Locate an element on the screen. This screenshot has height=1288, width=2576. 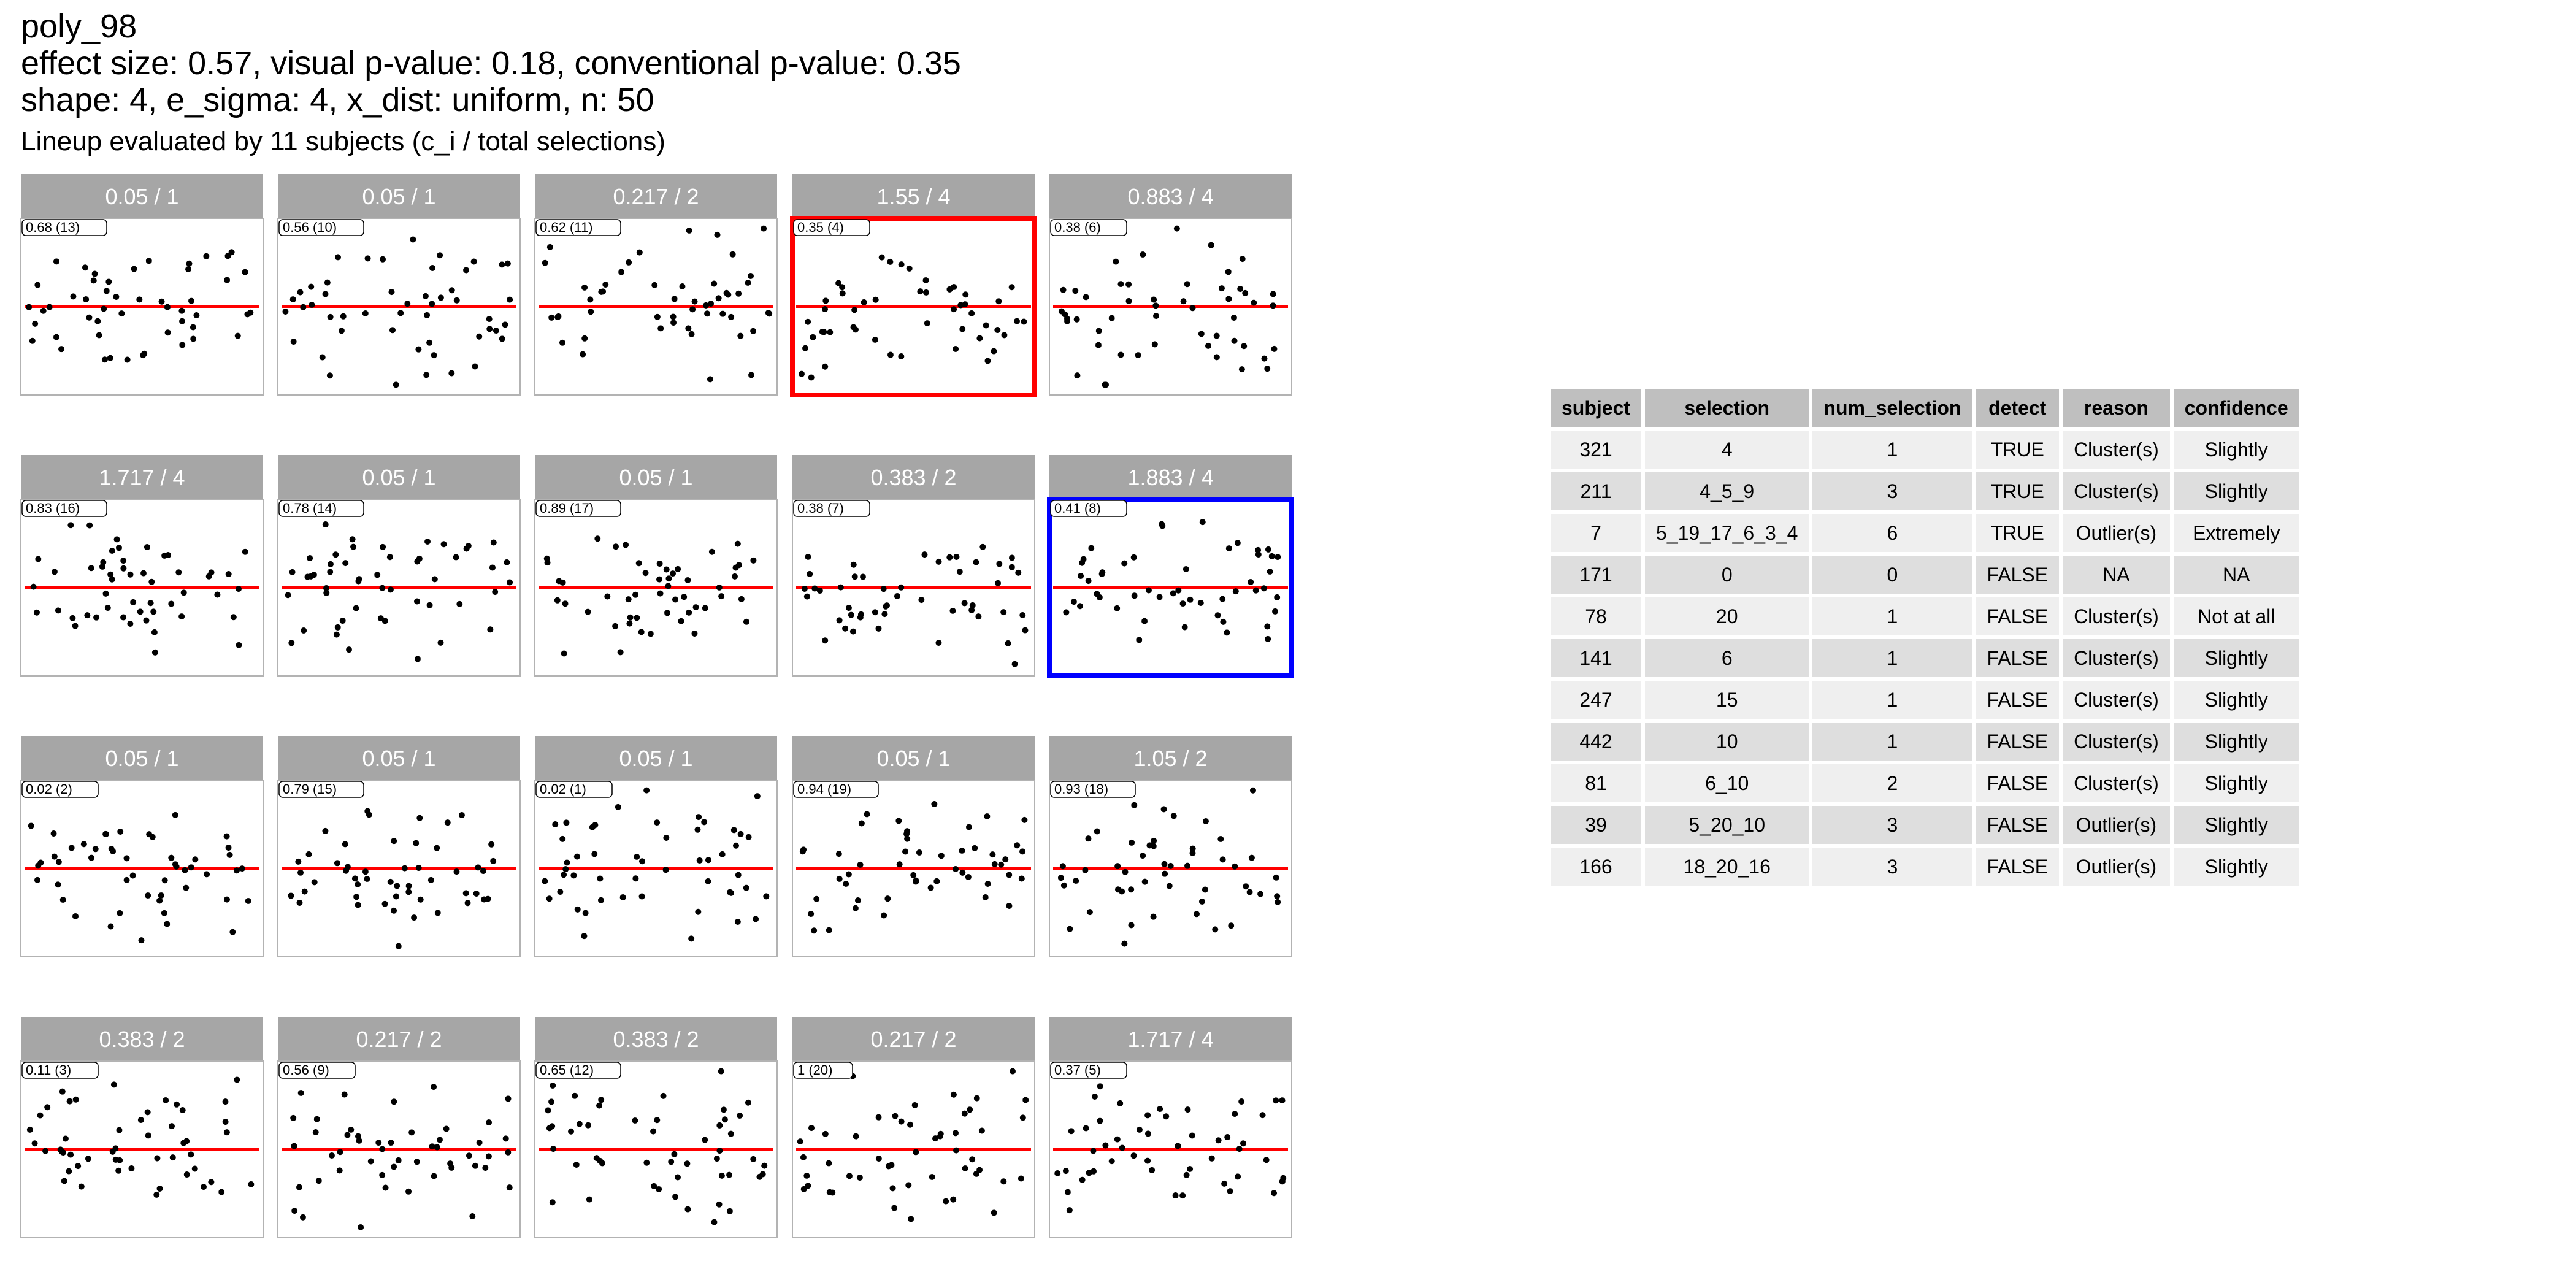
cell-num-selection: 6 is located at coordinates (1892, 533).